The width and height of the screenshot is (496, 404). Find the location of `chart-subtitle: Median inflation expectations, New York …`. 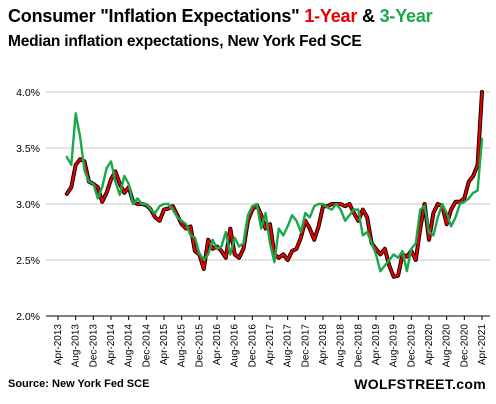

chart-subtitle: Median inflation expectations, New York … is located at coordinates (185, 41).